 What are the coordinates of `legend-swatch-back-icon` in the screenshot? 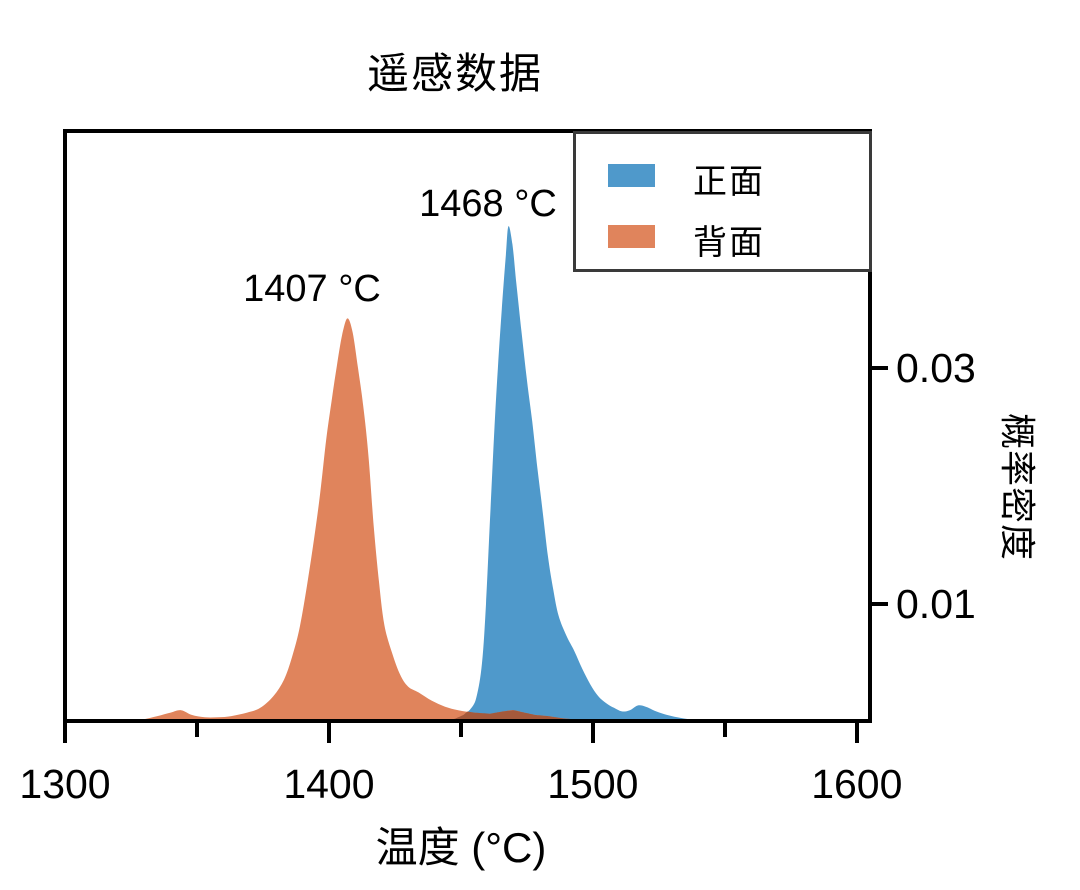 It's located at (631, 236).